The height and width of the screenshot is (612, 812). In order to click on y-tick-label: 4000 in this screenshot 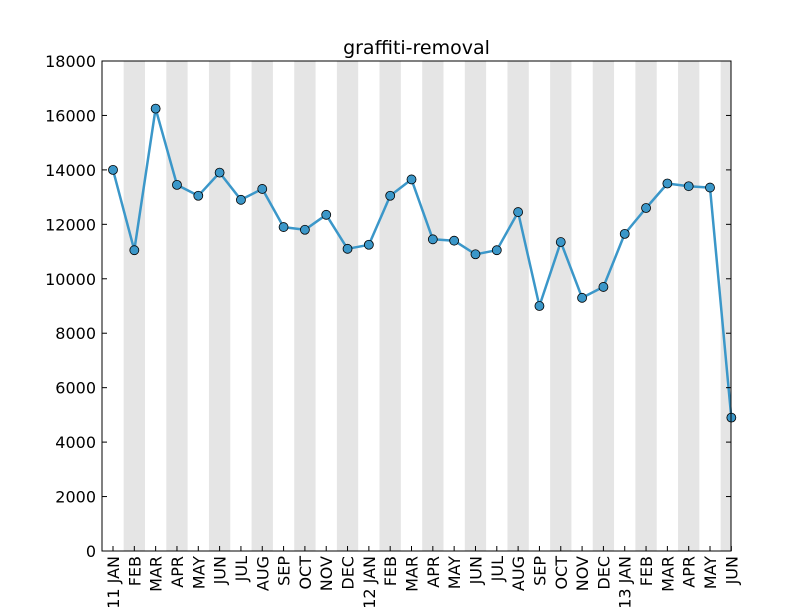, I will do `click(75, 442)`.